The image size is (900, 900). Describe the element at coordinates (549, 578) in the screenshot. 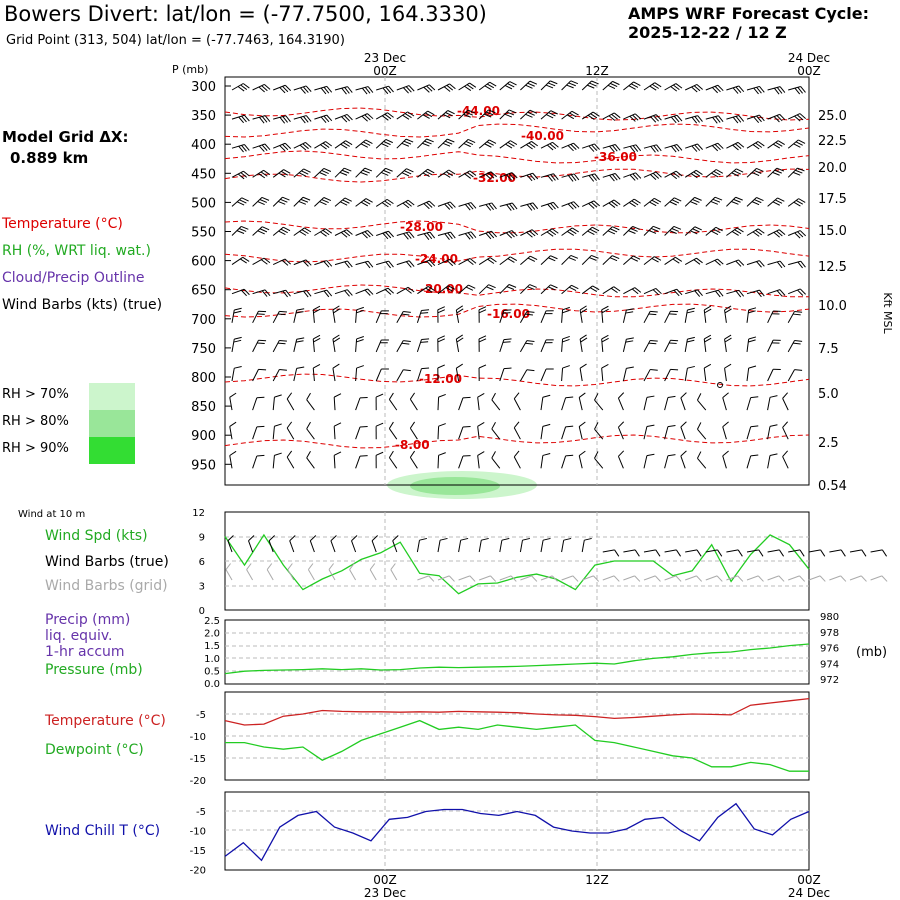

I see `surface-wind-barb-grid` at that location.